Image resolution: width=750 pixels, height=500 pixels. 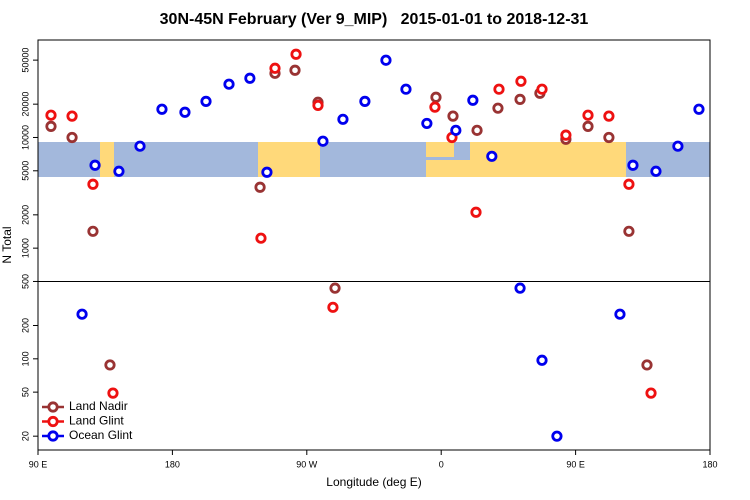 What do you see at coordinates (25, 60) in the screenshot?
I see `y-tick-label: 50000` at bounding box center [25, 60].